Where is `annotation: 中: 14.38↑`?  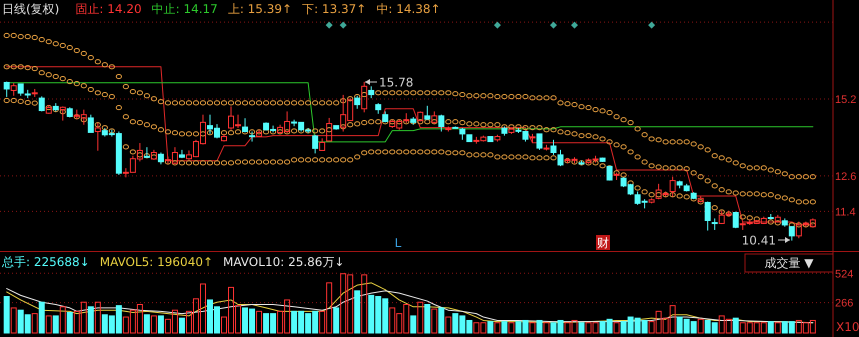
annotation: 中: 14.38↑ is located at coordinates (408, 9).